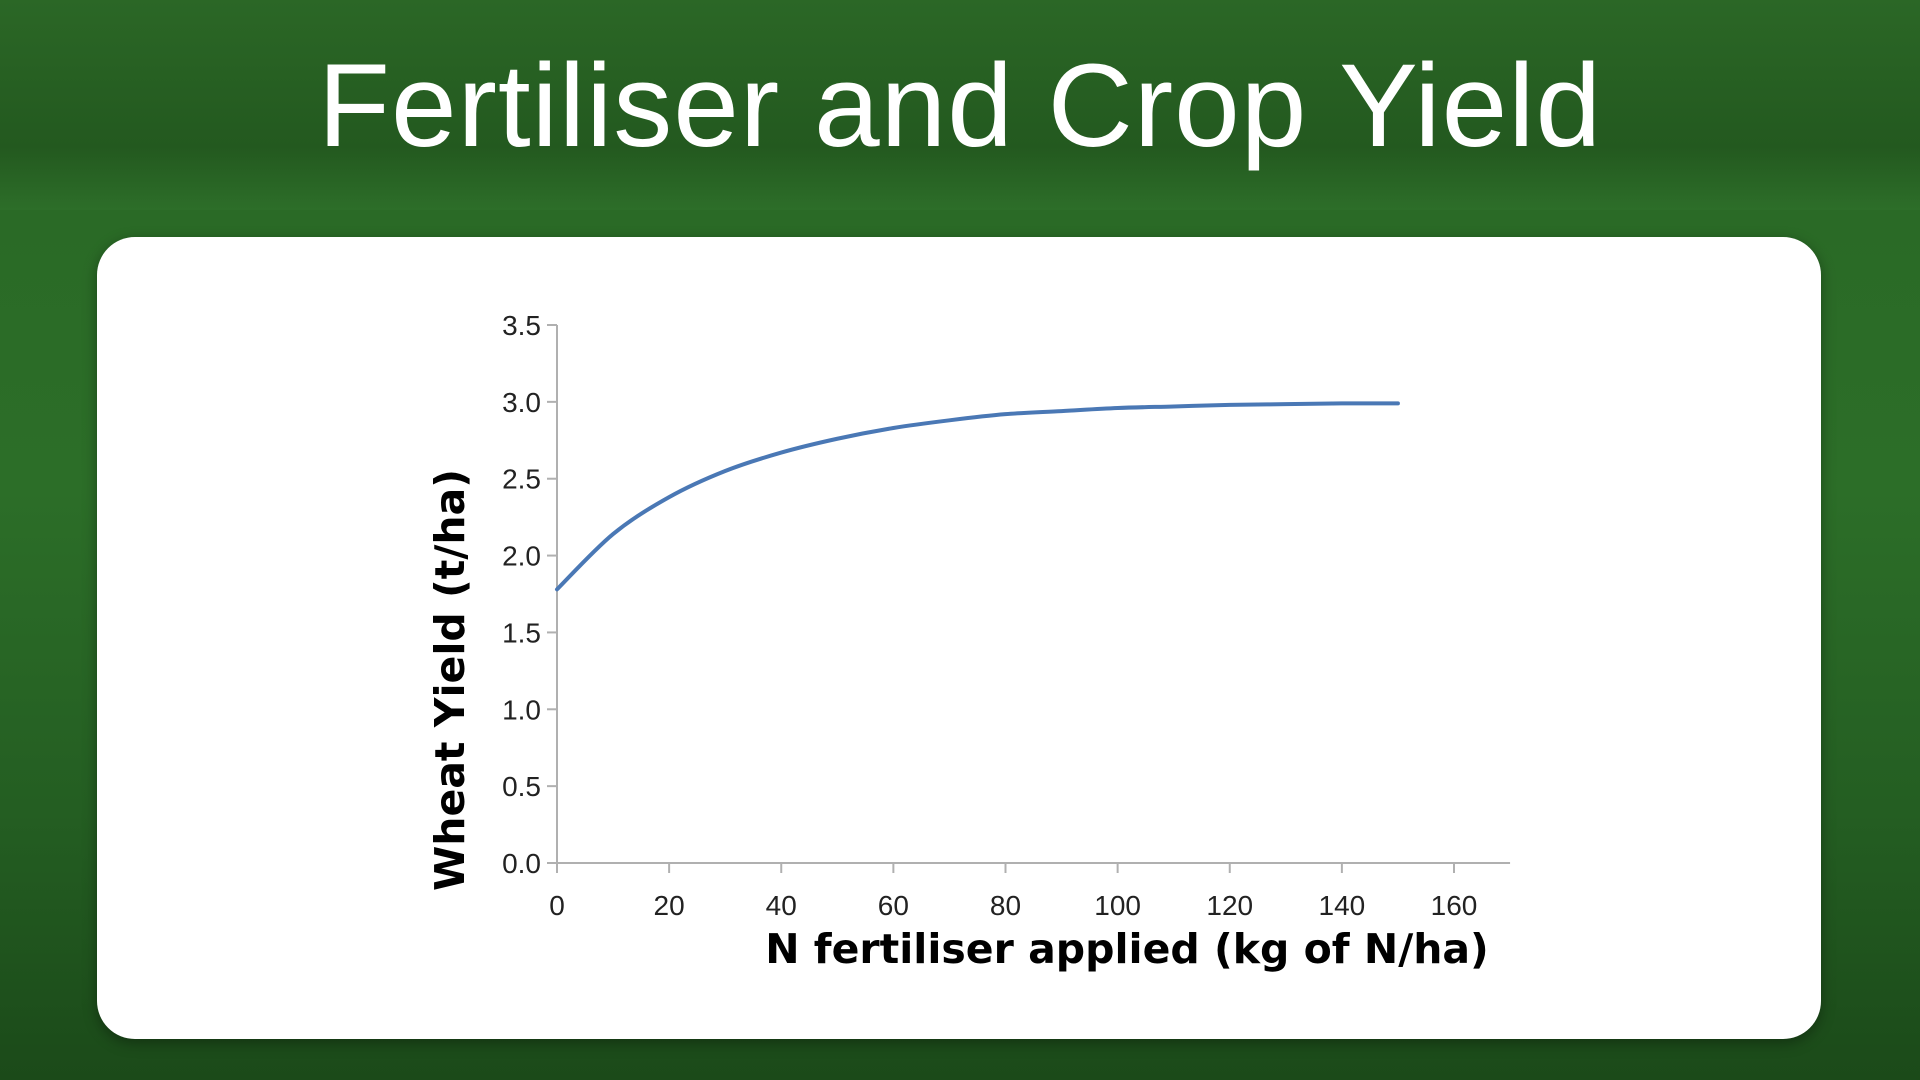  What do you see at coordinates (557, 905) in the screenshot?
I see `x-tick-label: 0` at bounding box center [557, 905].